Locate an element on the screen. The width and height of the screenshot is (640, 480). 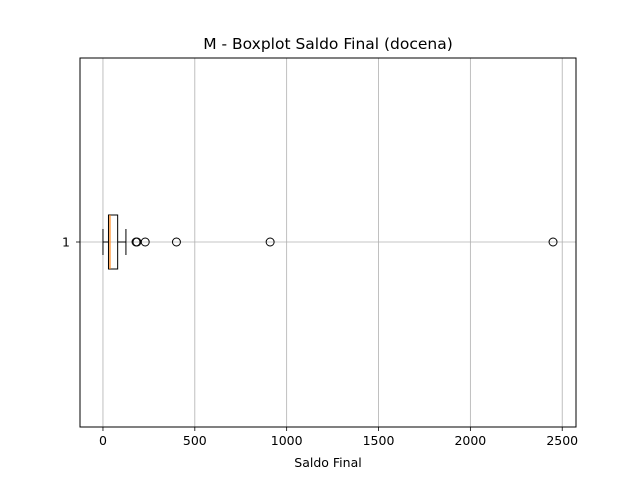
x-ticks: 0 500 1000 1500 2000 2500 is located at coordinates (338, 437).